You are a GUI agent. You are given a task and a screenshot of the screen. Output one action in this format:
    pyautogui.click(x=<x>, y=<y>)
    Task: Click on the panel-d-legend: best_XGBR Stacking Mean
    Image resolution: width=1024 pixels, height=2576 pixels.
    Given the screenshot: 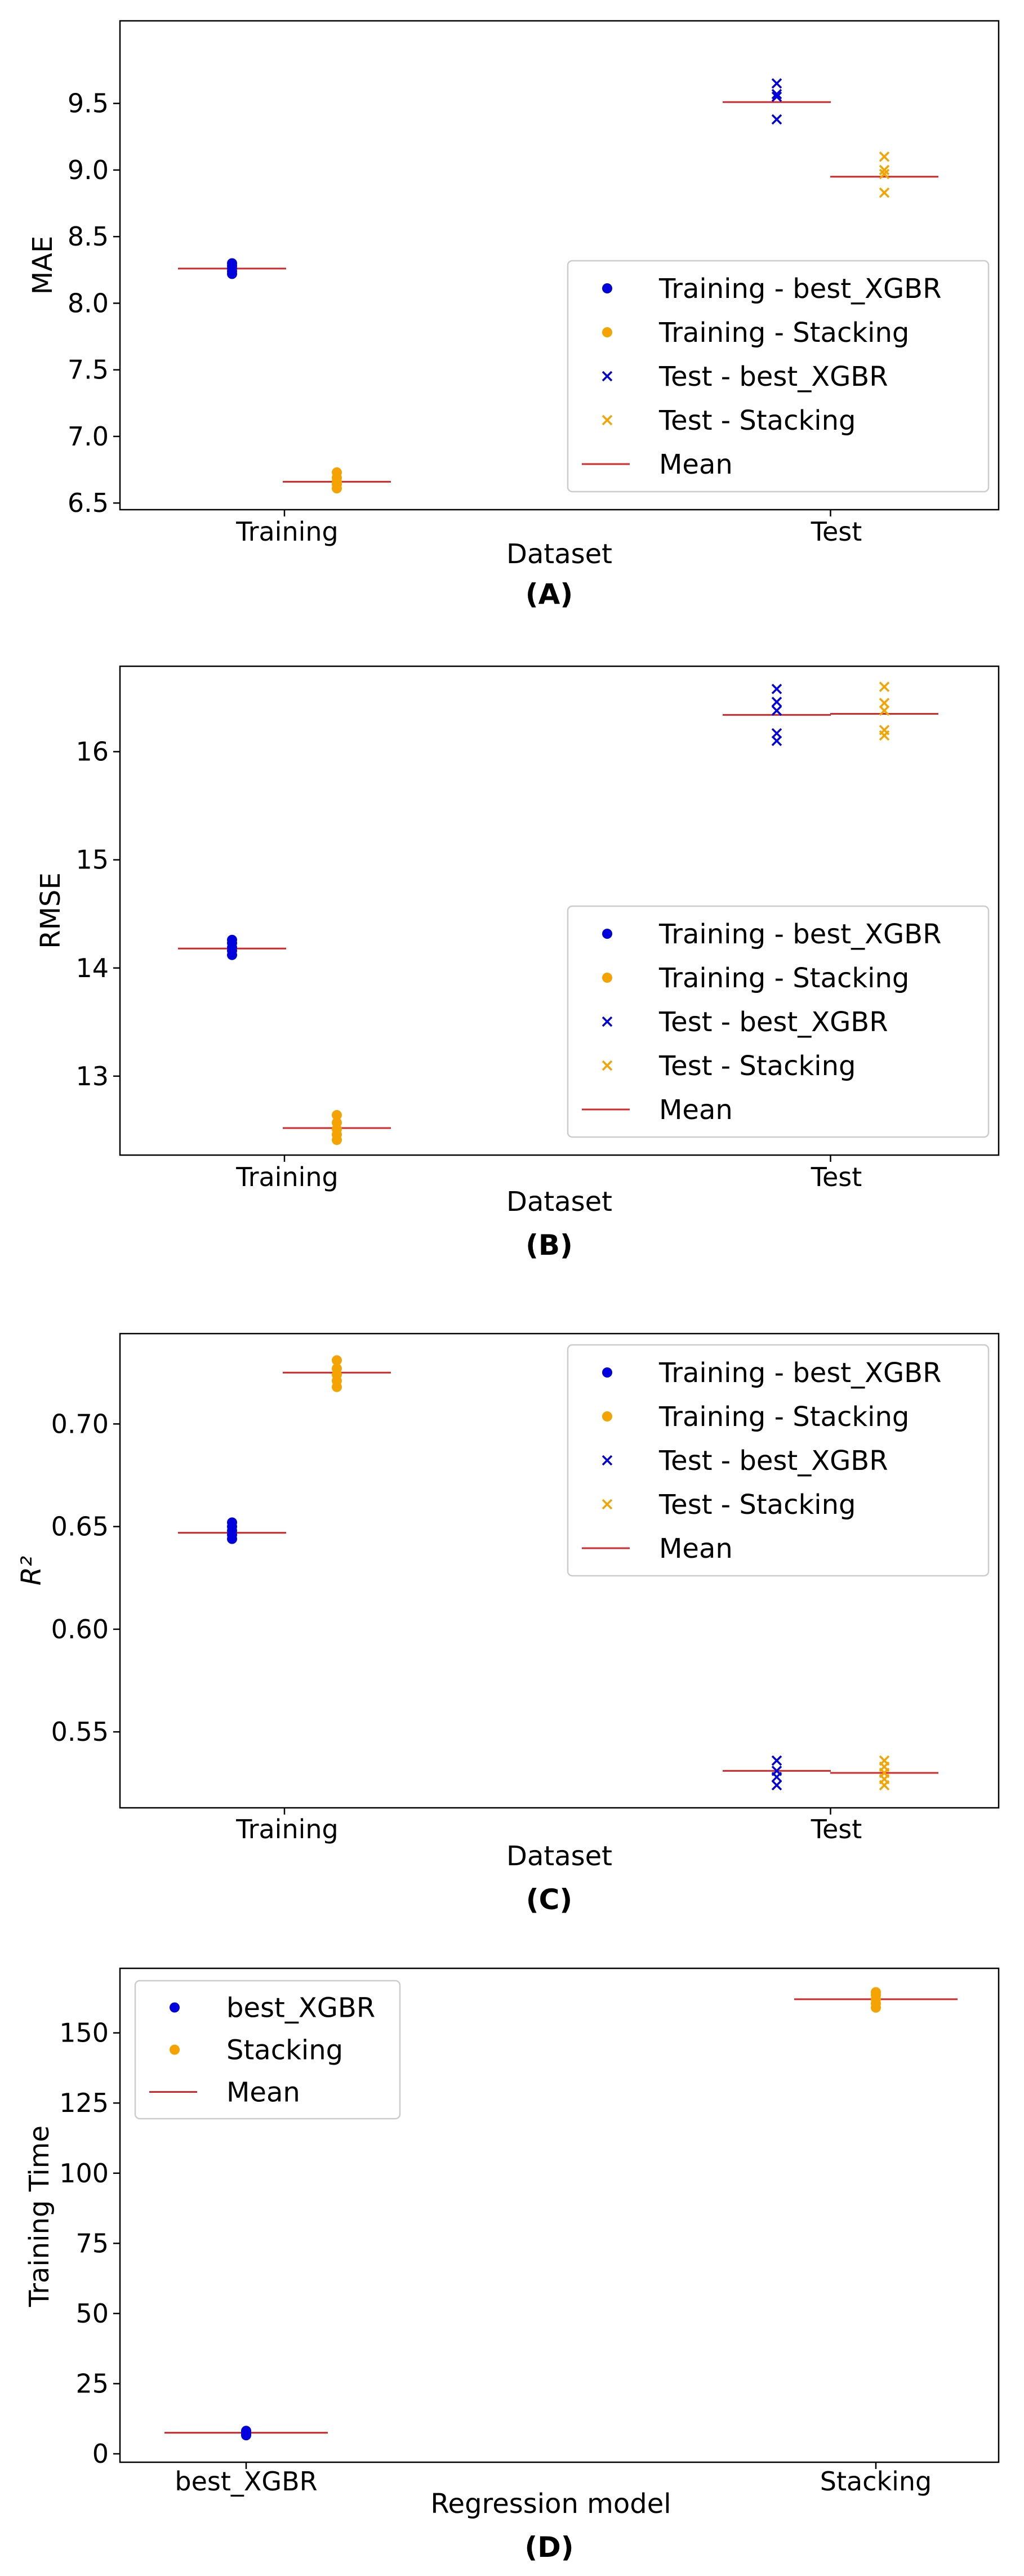 What is the action you would take?
    pyautogui.click(x=267, y=2050)
    